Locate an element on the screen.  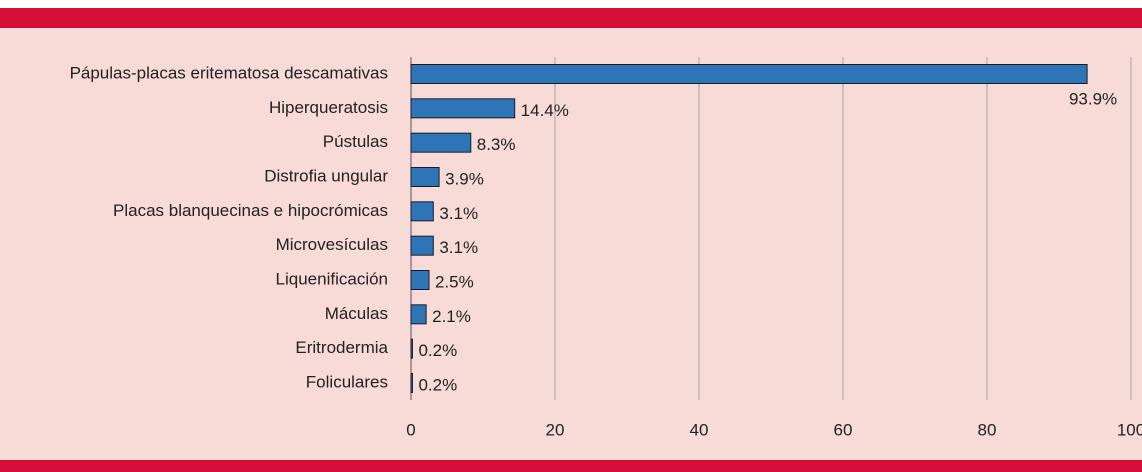
top-band is located at coordinates (571, 18).